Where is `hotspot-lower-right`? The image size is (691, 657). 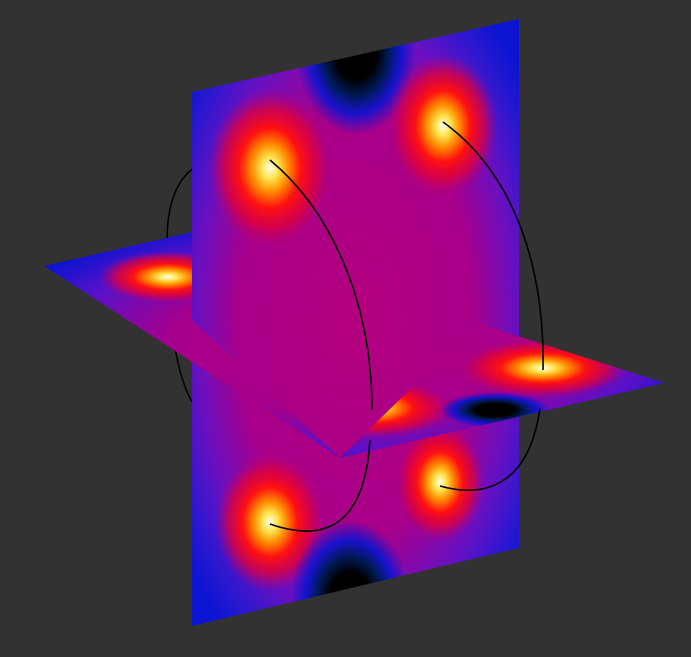
hotspot-lower-right is located at coordinates (440, 482).